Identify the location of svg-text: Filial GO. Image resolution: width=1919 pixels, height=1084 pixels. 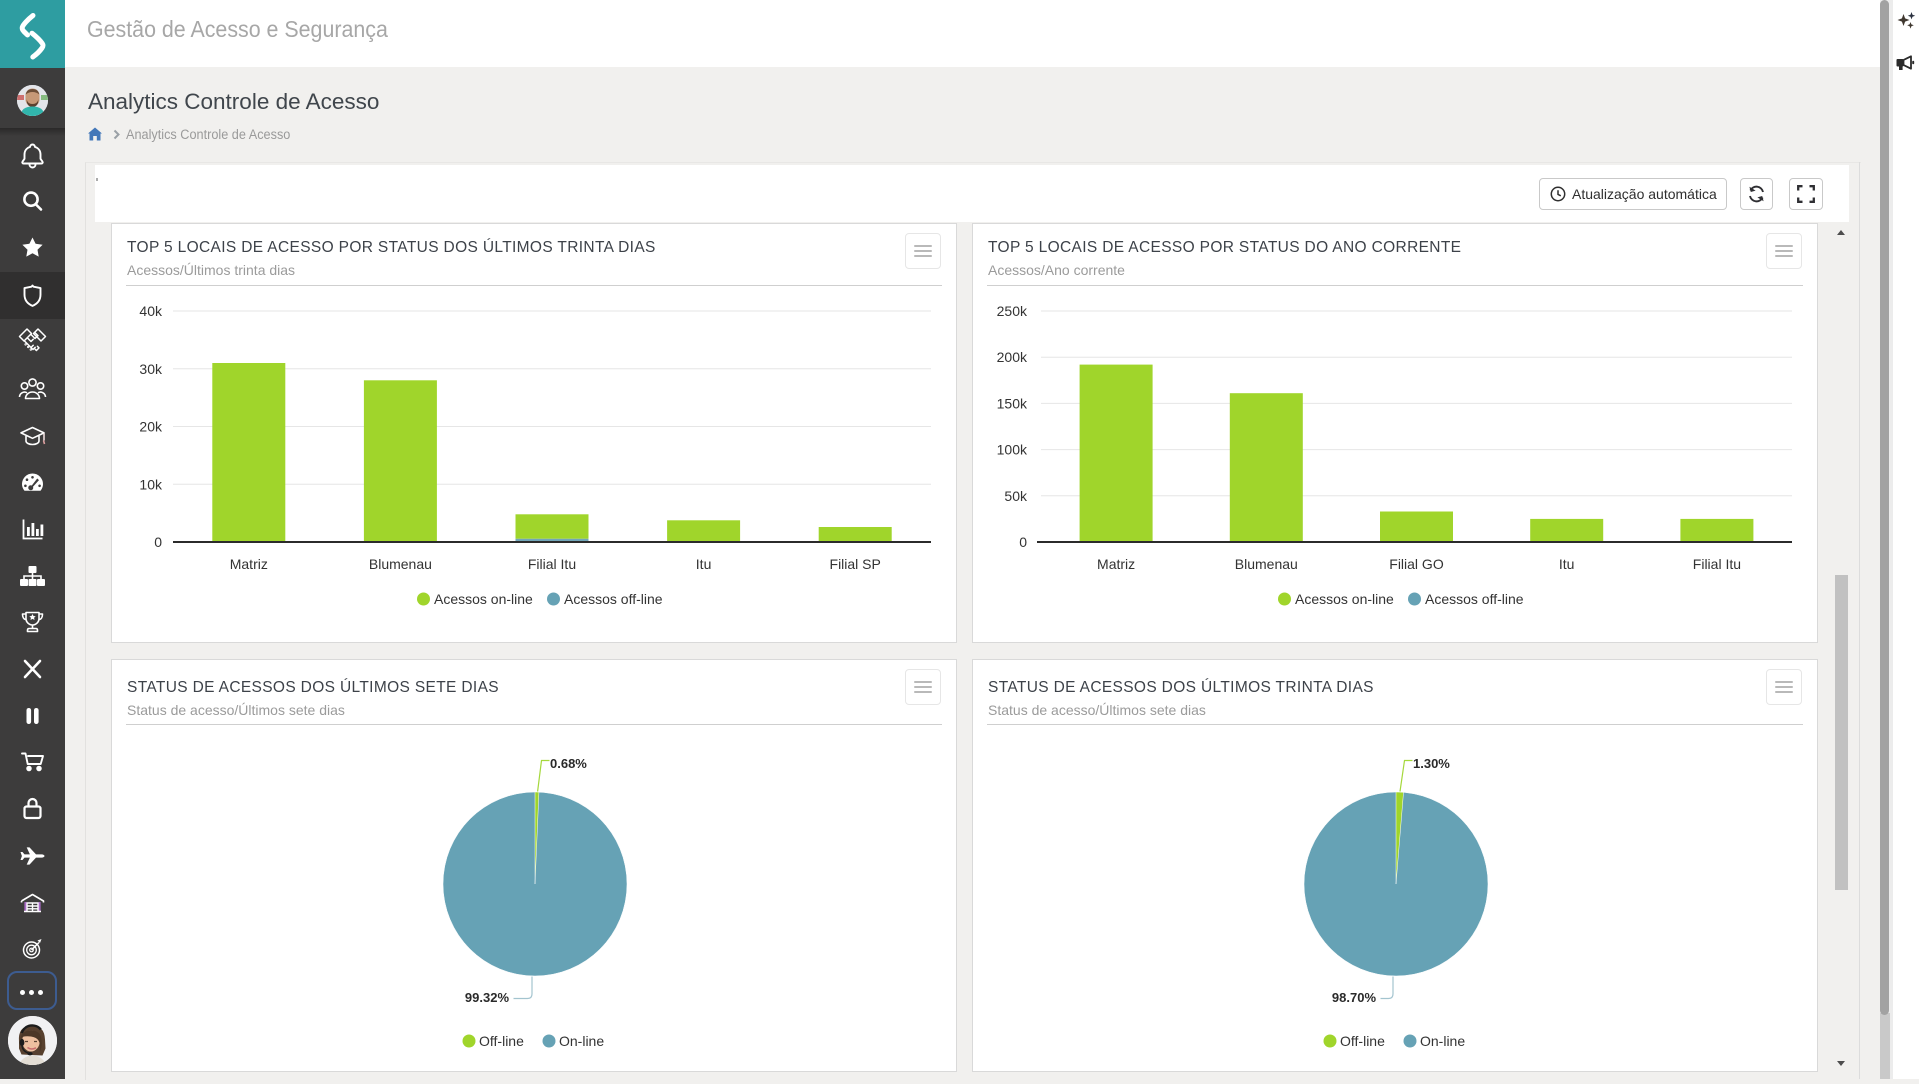
(1416, 564).